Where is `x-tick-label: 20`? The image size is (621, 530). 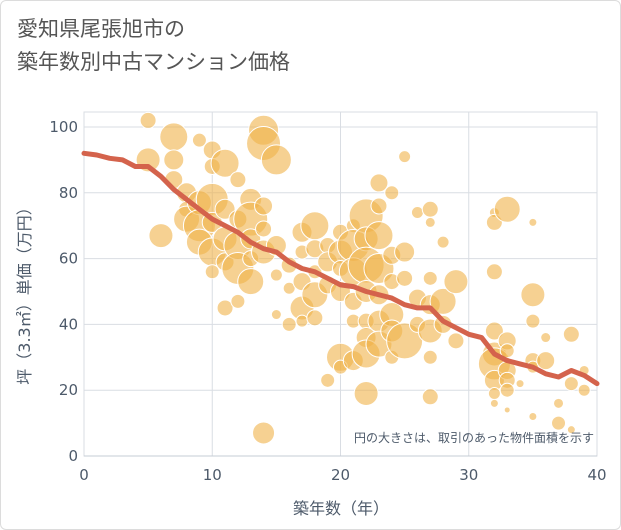 x-tick-label: 20 is located at coordinates (340, 475).